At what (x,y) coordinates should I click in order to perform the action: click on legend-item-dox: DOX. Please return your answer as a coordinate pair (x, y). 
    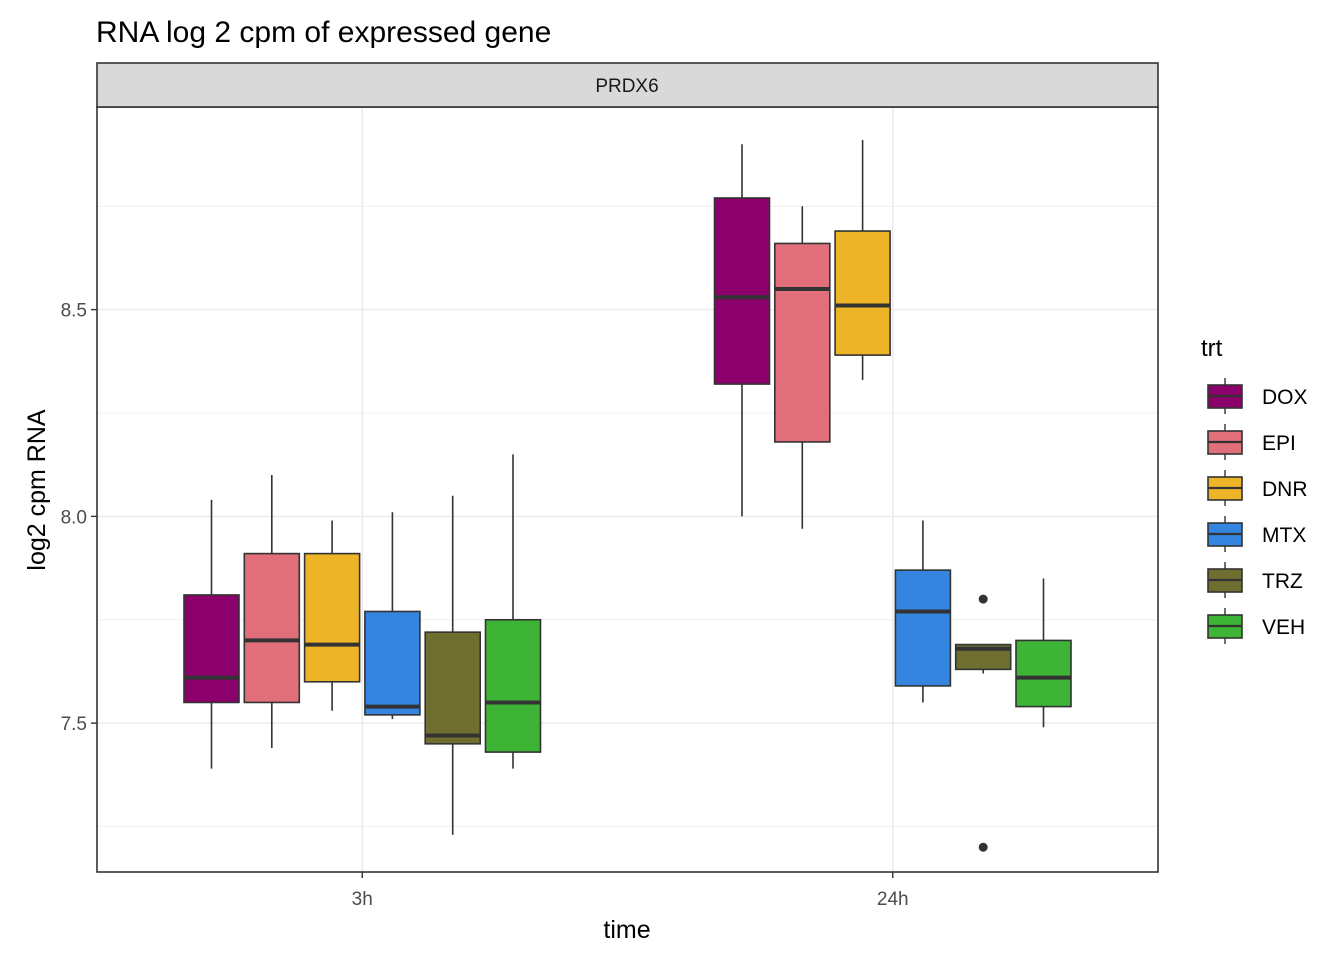
    Looking at the image, I should click on (1257, 396).